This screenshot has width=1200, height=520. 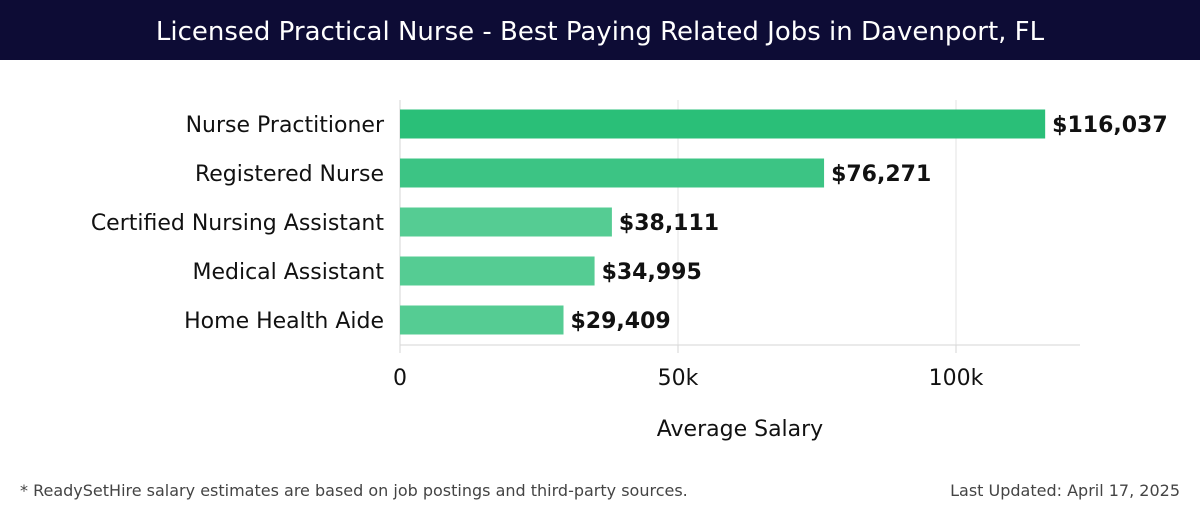 What do you see at coordinates (1110, 125) in the screenshot?
I see `value-label: $116,037` at bounding box center [1110, 125].